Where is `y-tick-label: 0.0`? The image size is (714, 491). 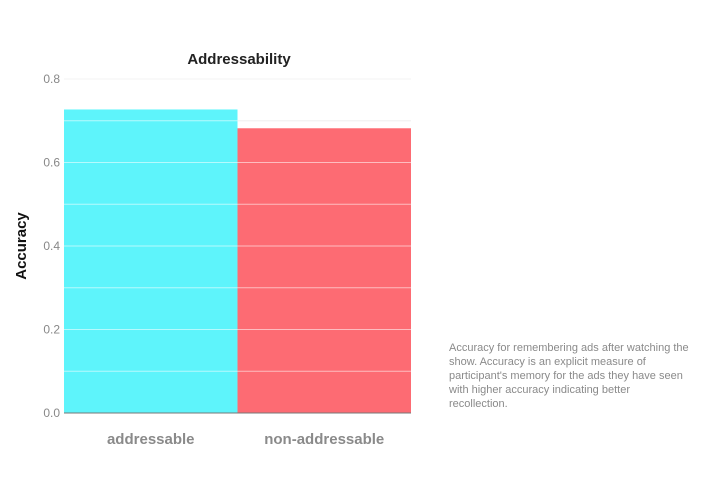
y-tick-label: 0.0 is located at coordinates (51, 413).